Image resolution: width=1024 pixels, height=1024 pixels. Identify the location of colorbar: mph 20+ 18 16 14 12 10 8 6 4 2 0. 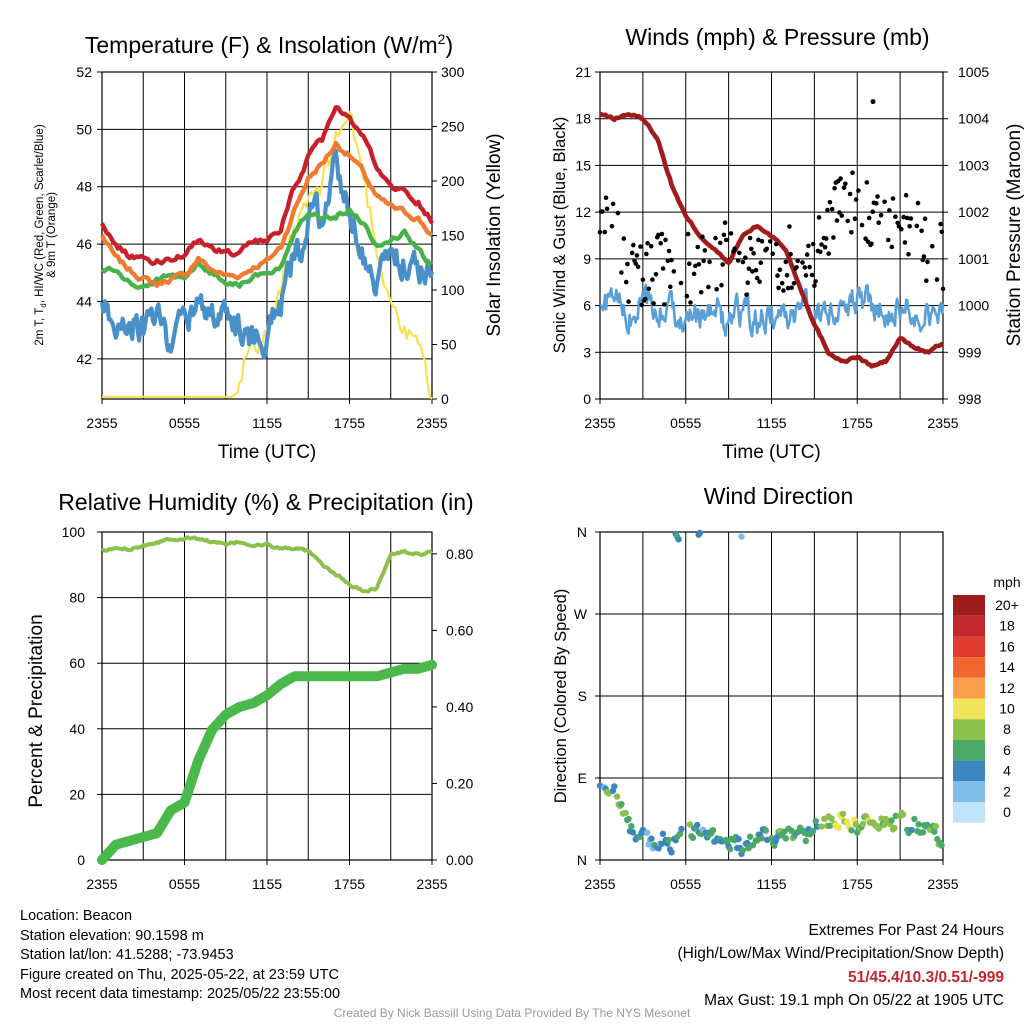
(987, 698).